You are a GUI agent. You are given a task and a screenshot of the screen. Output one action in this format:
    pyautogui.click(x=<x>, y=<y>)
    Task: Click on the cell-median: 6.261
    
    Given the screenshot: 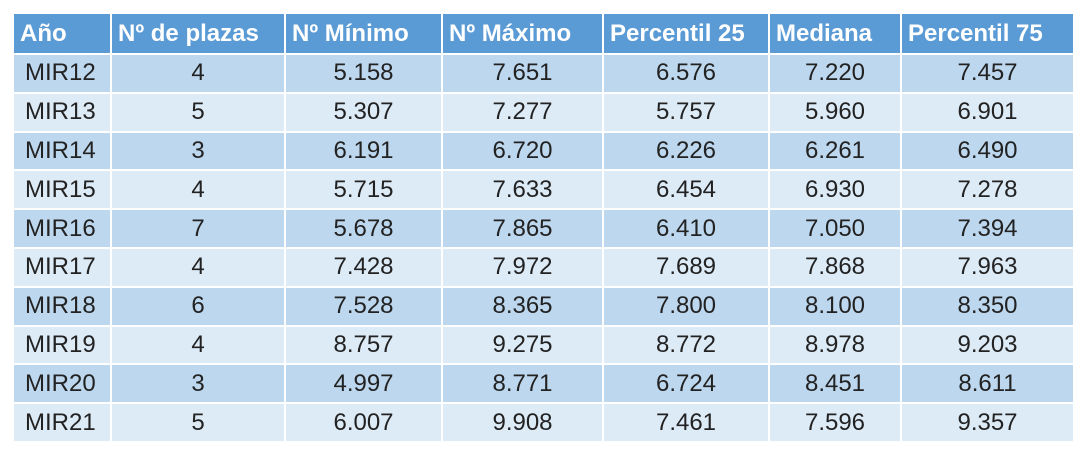 What is the action you would take?
    pyautogui.click(x=835, y=151)
    